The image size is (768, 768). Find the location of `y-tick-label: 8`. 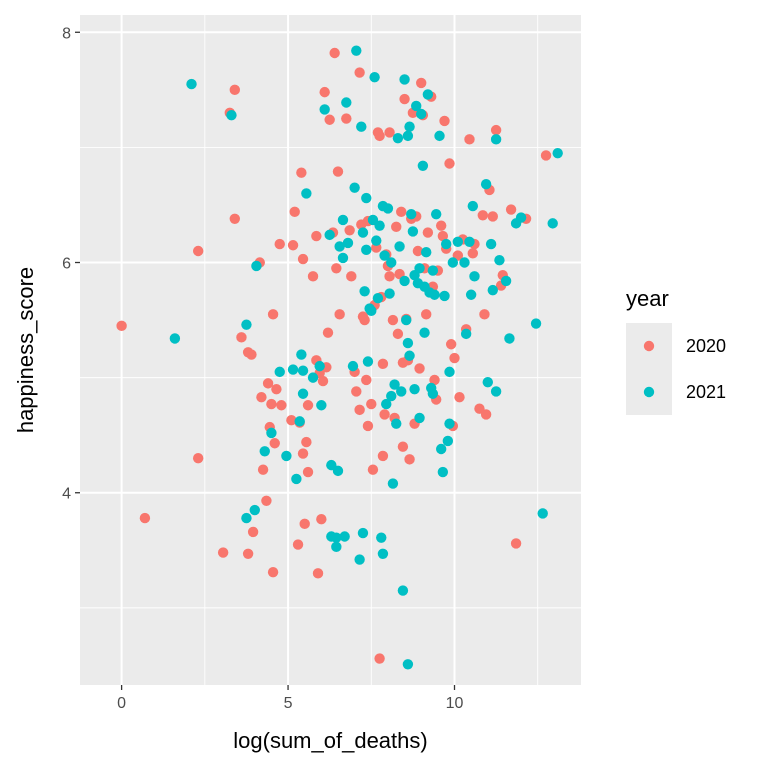

y-tick-label: 8 is located at coordinates (66, 33).